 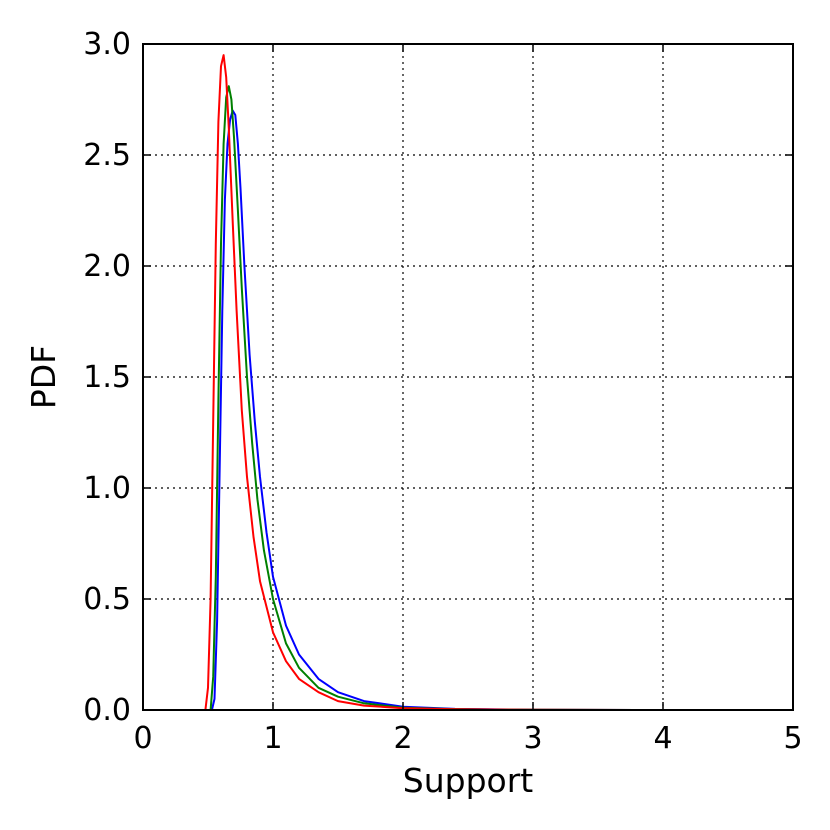 What do you see at coordinates (662, 738) in the screenshot?
I see `x-tick-label: 4` at bounding box center [662, 738].